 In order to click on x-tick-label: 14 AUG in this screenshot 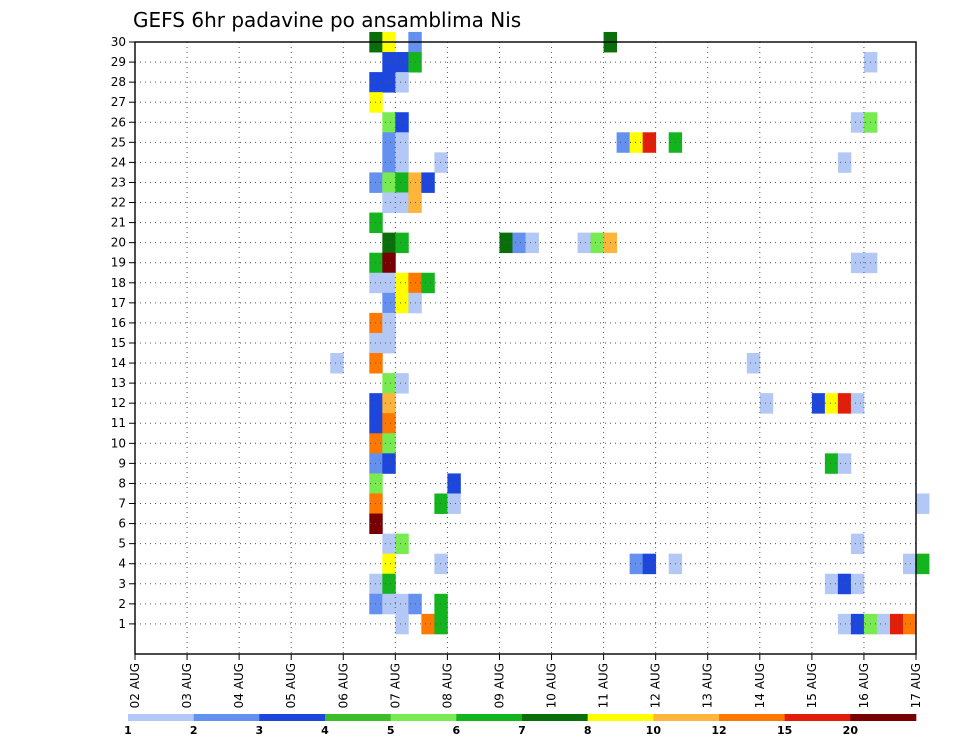, I will do `click(760, 685)`.